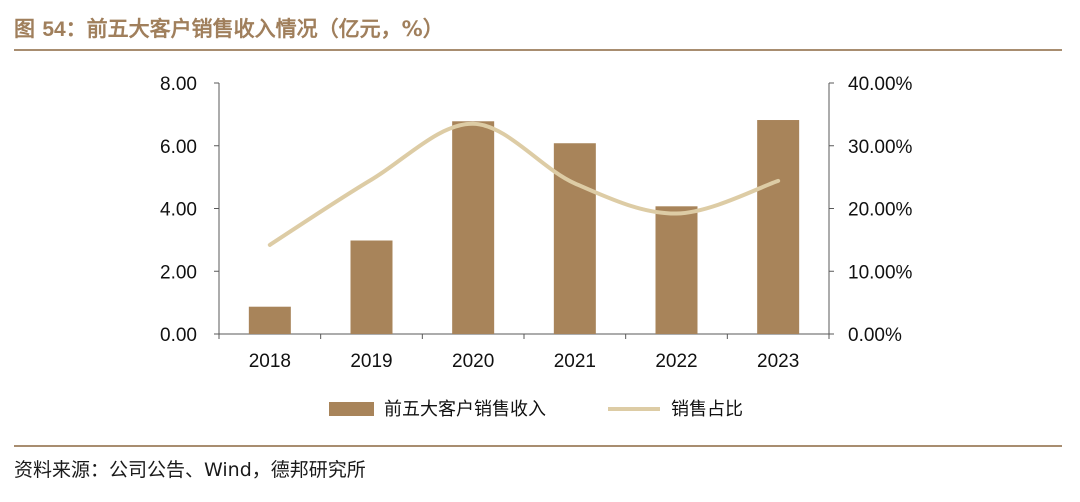  What do you see at coordinates (707, 409) in the screenshot?
I see `legend-label-line: 销售占比` at bounding box center [707, 409].